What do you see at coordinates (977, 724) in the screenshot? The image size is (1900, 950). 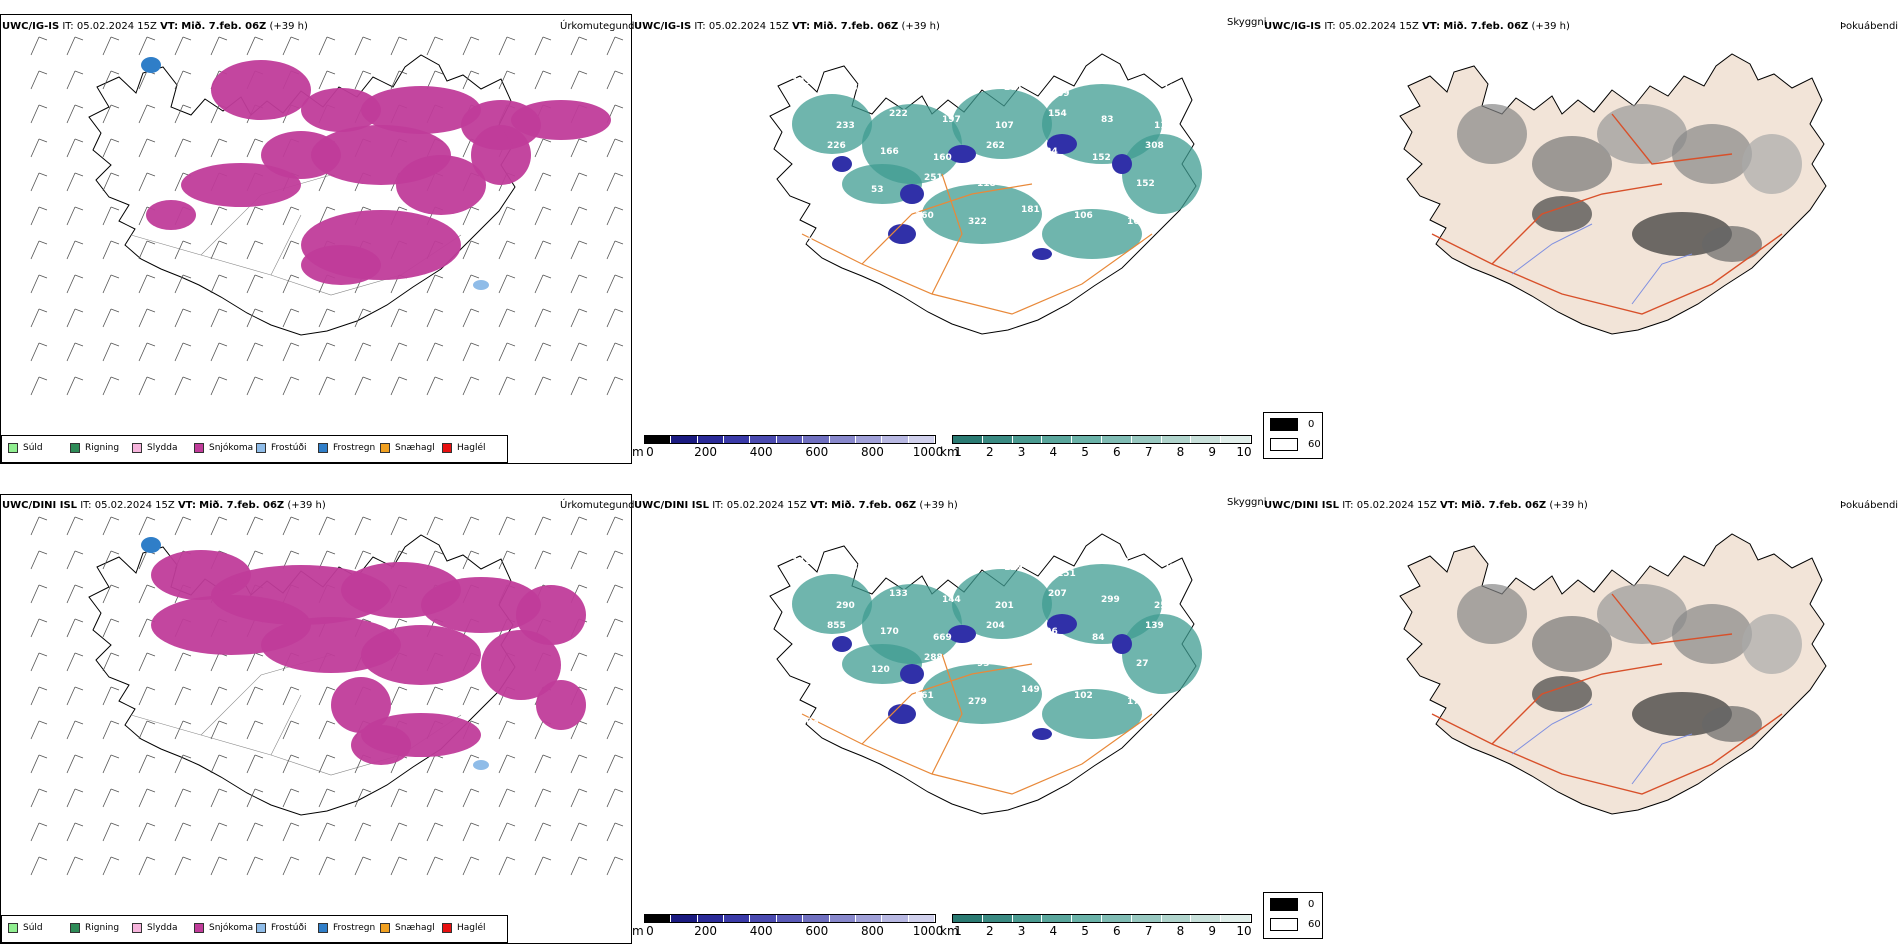 I see `road-network` at bounding box center [977, 724].